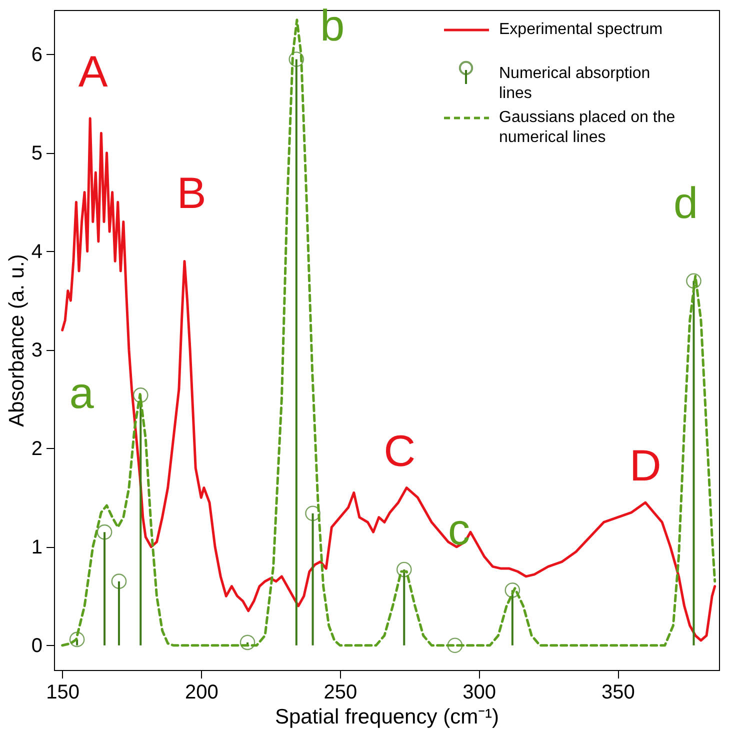 The height and width of the screenshot is (747, 750). What do you see at coordinates (36, 547) in the screenshot?
I see `y-tick-label: 1` at bounding box center [36, 547].